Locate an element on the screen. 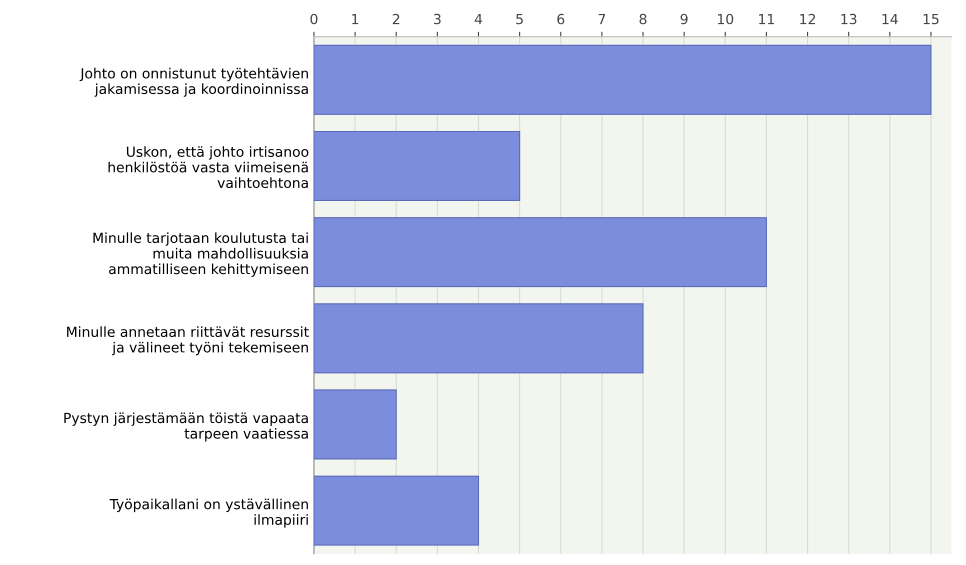  x-tick-label: 4 is located at coordinates (478, 19).